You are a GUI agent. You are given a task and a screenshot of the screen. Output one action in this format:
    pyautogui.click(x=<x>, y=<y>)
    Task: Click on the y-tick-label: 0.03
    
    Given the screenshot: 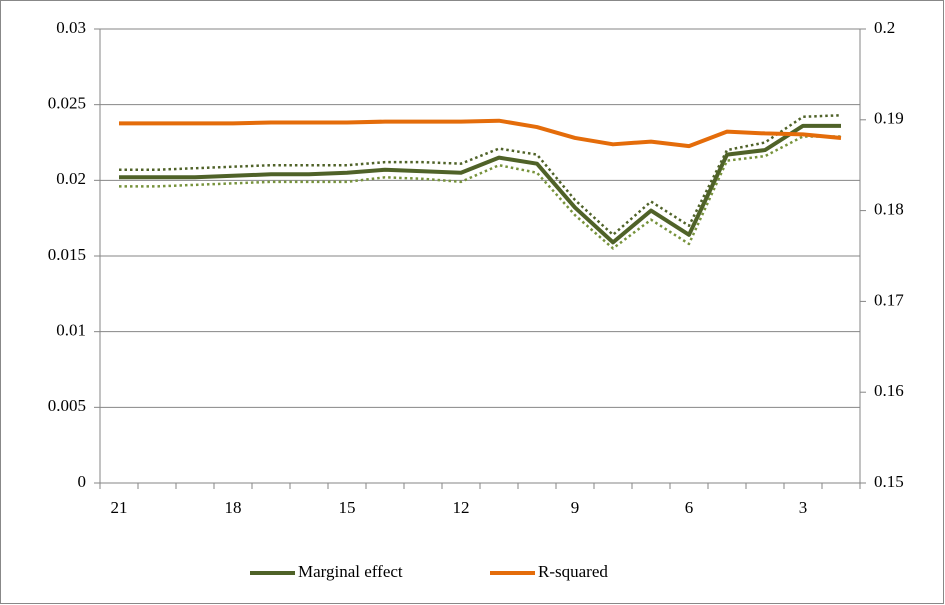 What is the action you would take?
    pyautogui.click(x=71, y=27)
    